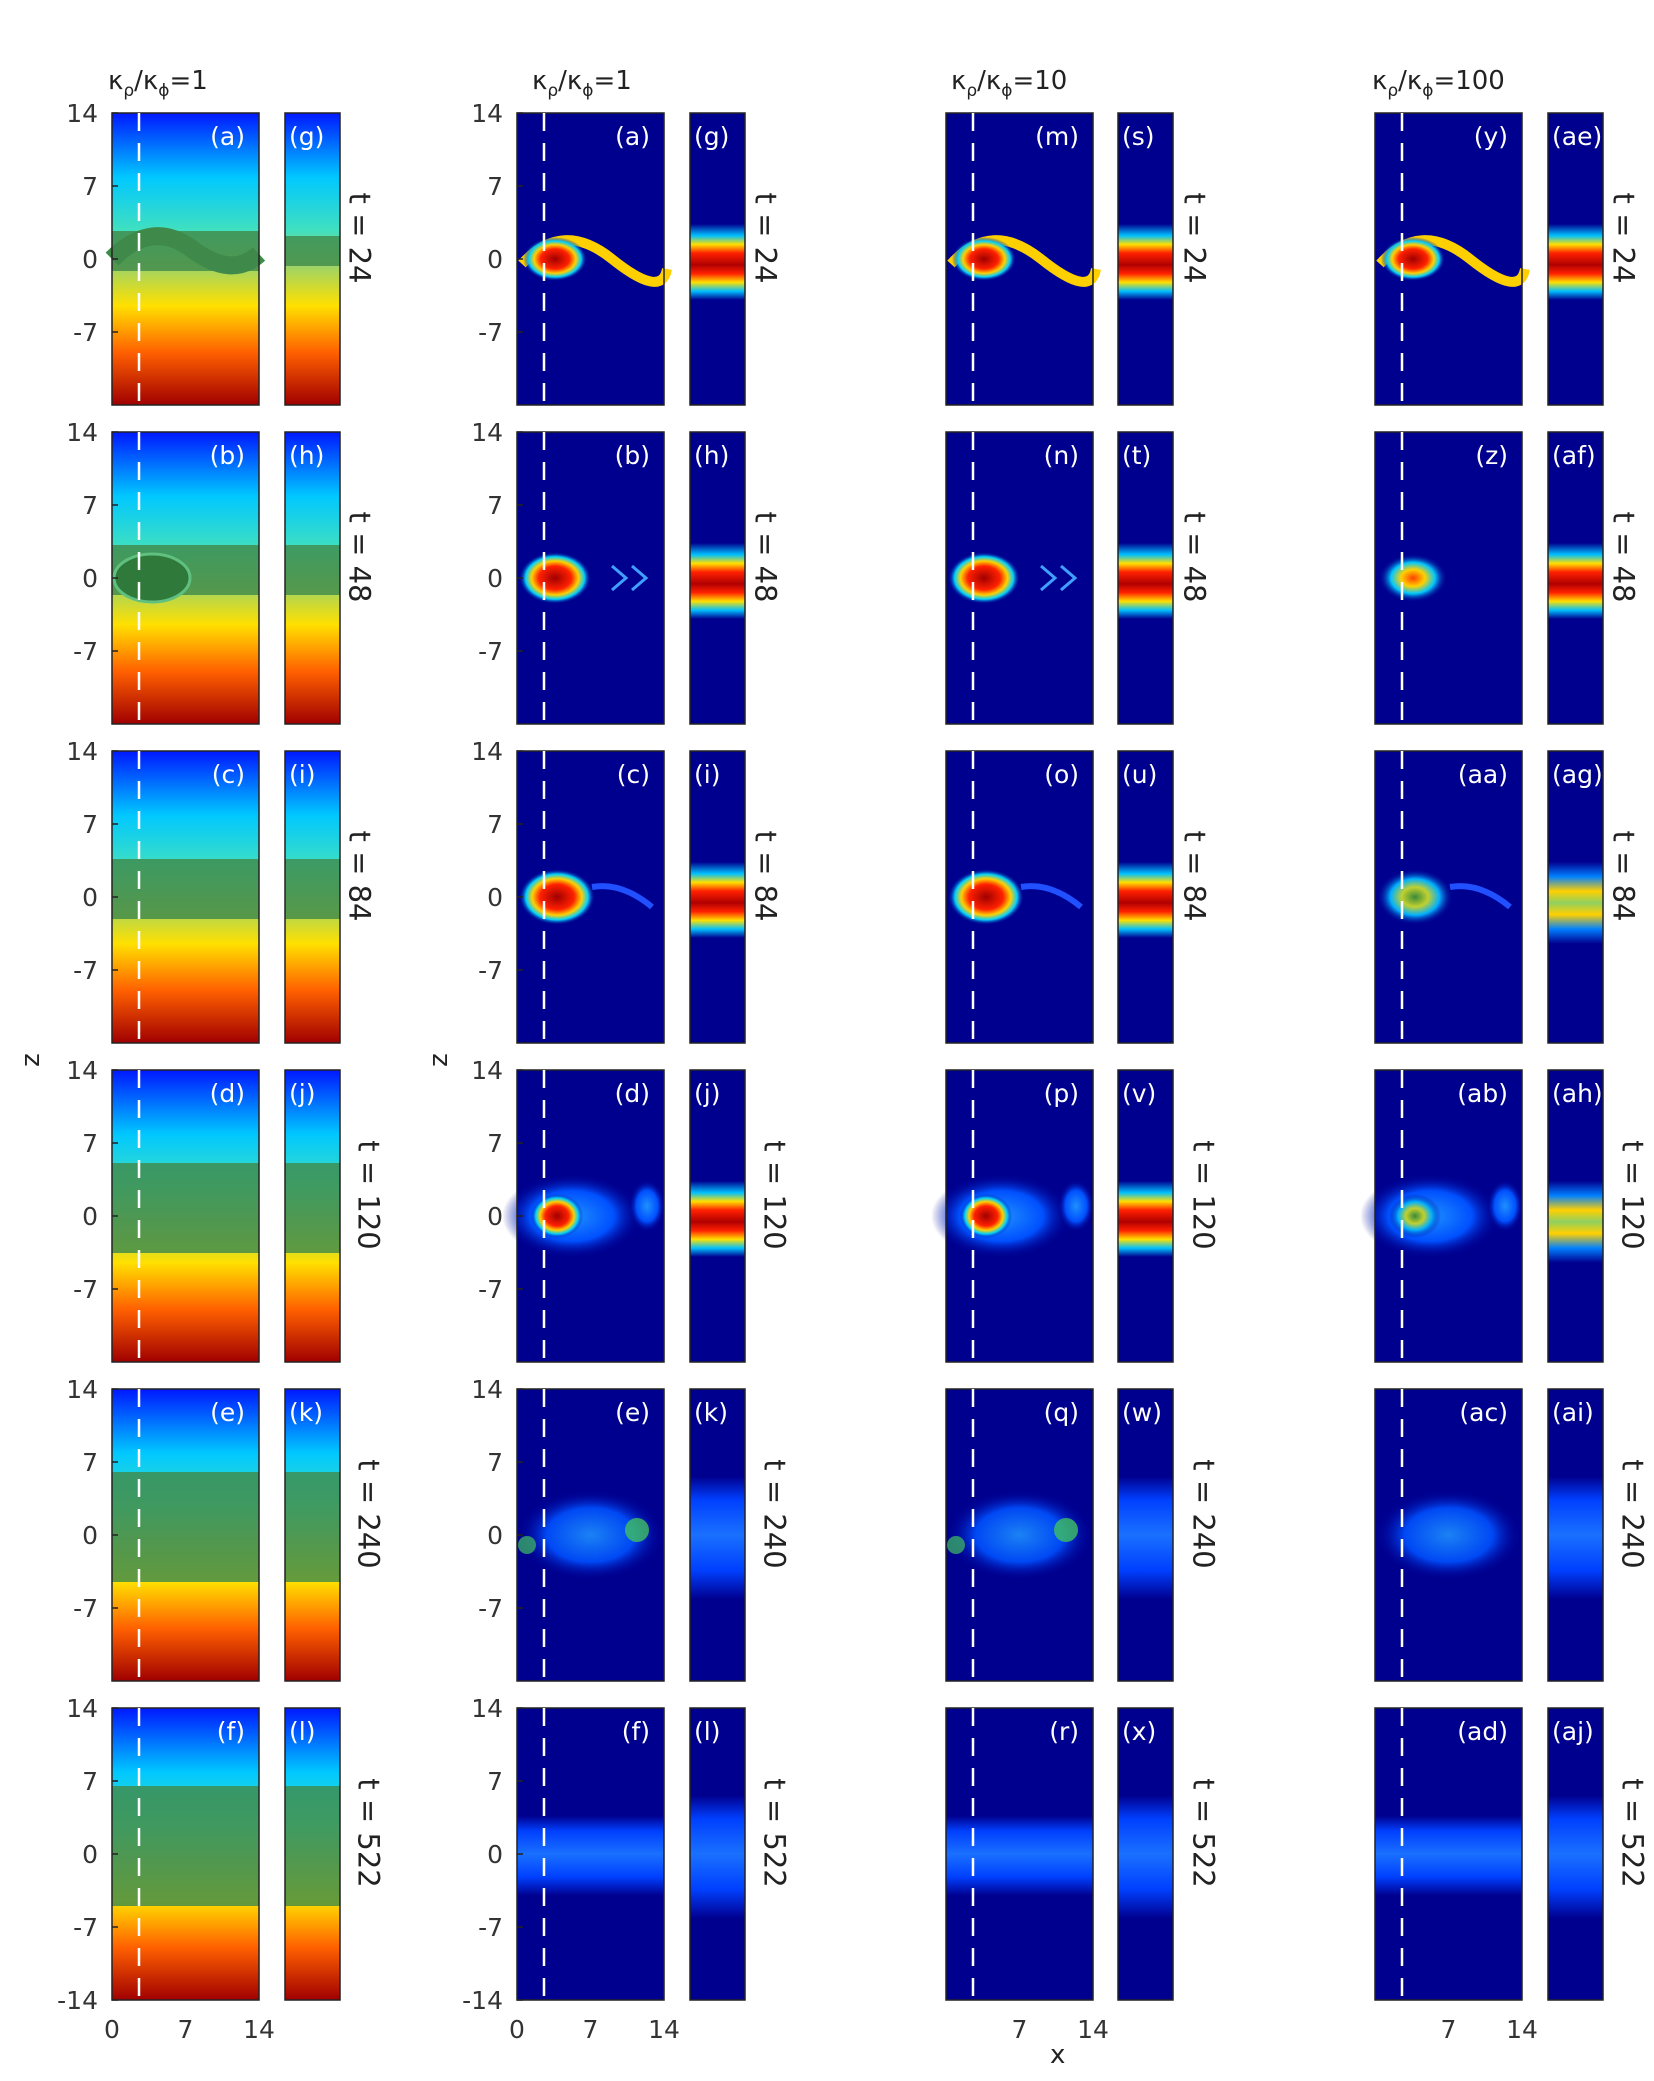 The image size is (1654, 2081). What do you see at coordinates (630, 578) in the screenshot?
I see `braid-filaments` at bounding box center [630, 578].